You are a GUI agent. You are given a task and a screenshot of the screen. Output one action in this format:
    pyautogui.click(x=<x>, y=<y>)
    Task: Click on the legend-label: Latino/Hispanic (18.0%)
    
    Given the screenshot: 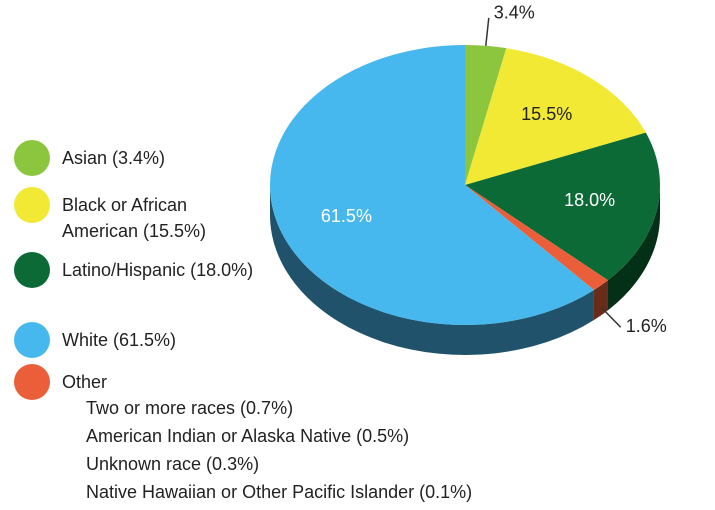 What is the action you would take?
    pyautogui.click(x=158, y=270)
    